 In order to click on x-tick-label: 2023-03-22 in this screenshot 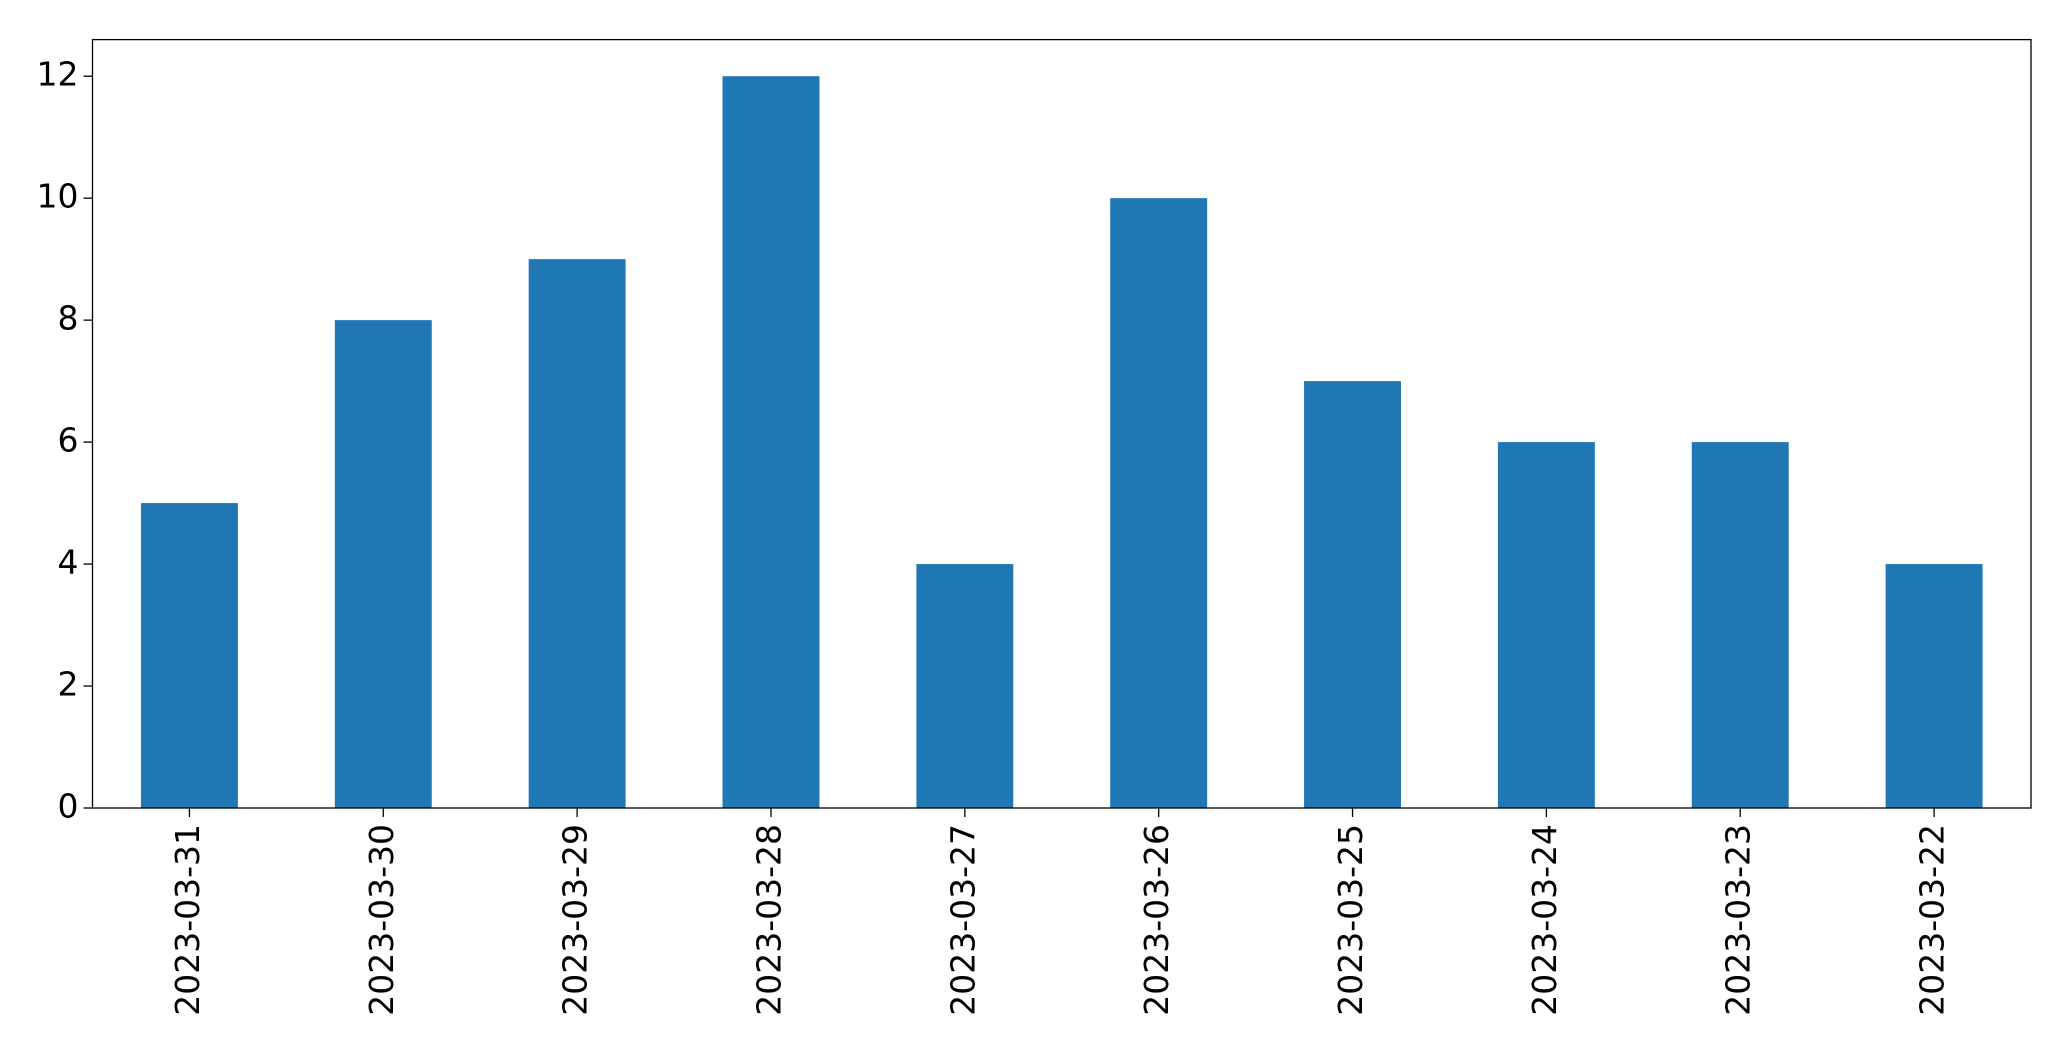, I will do `click(1932, 920)`.